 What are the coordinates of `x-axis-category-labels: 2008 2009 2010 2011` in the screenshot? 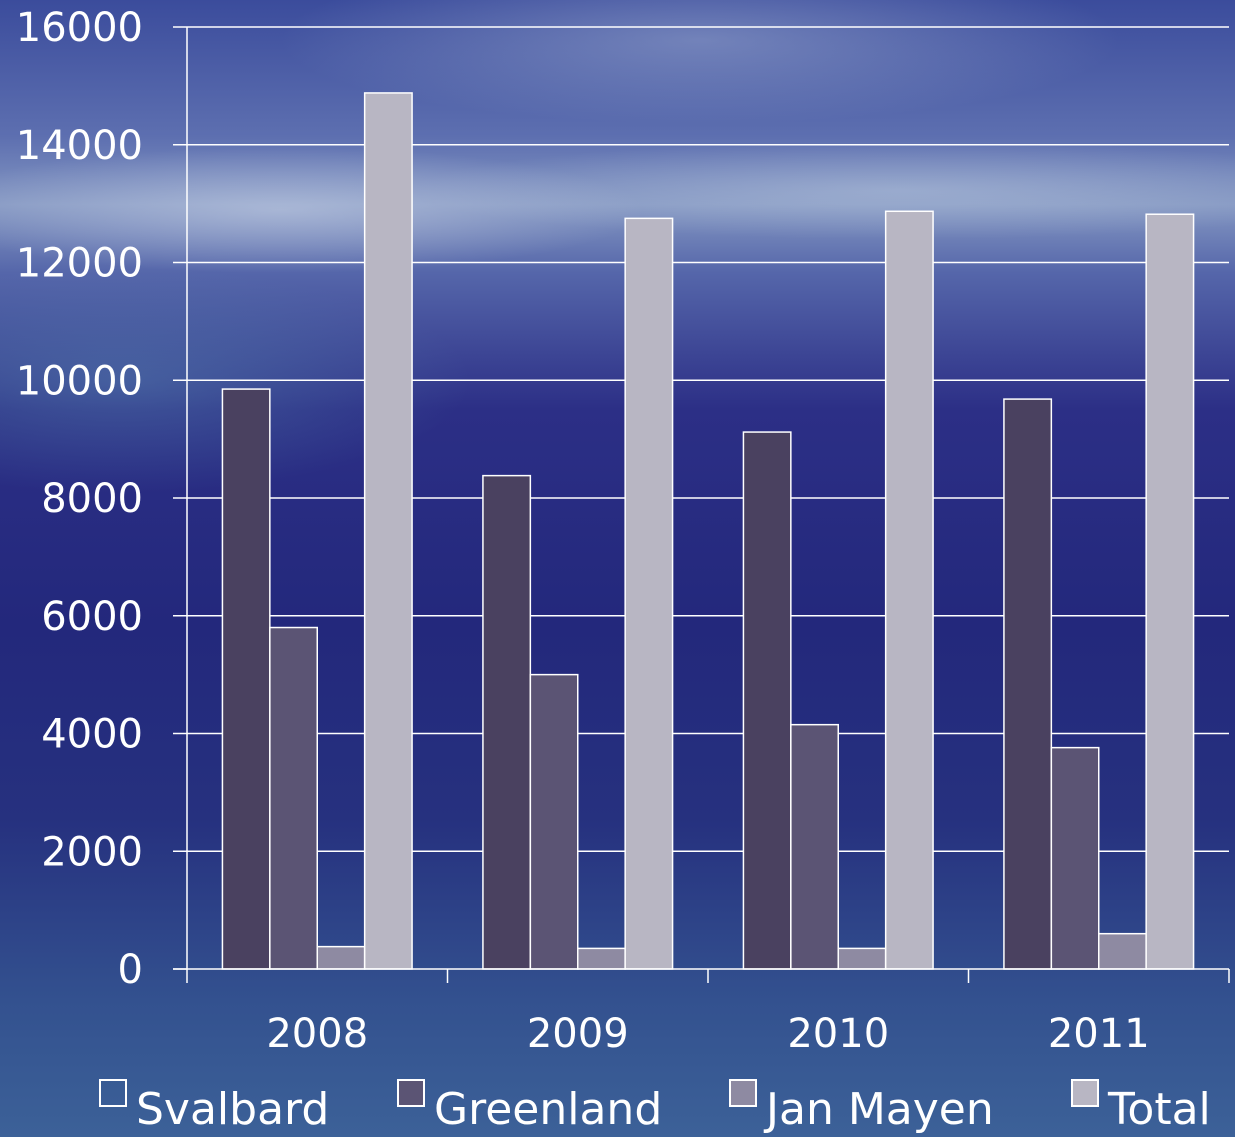 It's located at (707, 1034).